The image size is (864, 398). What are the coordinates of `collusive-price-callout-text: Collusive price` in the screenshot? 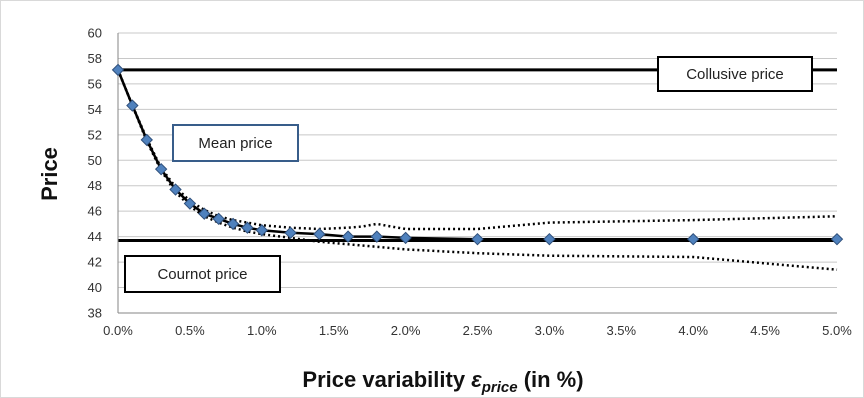 It's located at (735, 74).